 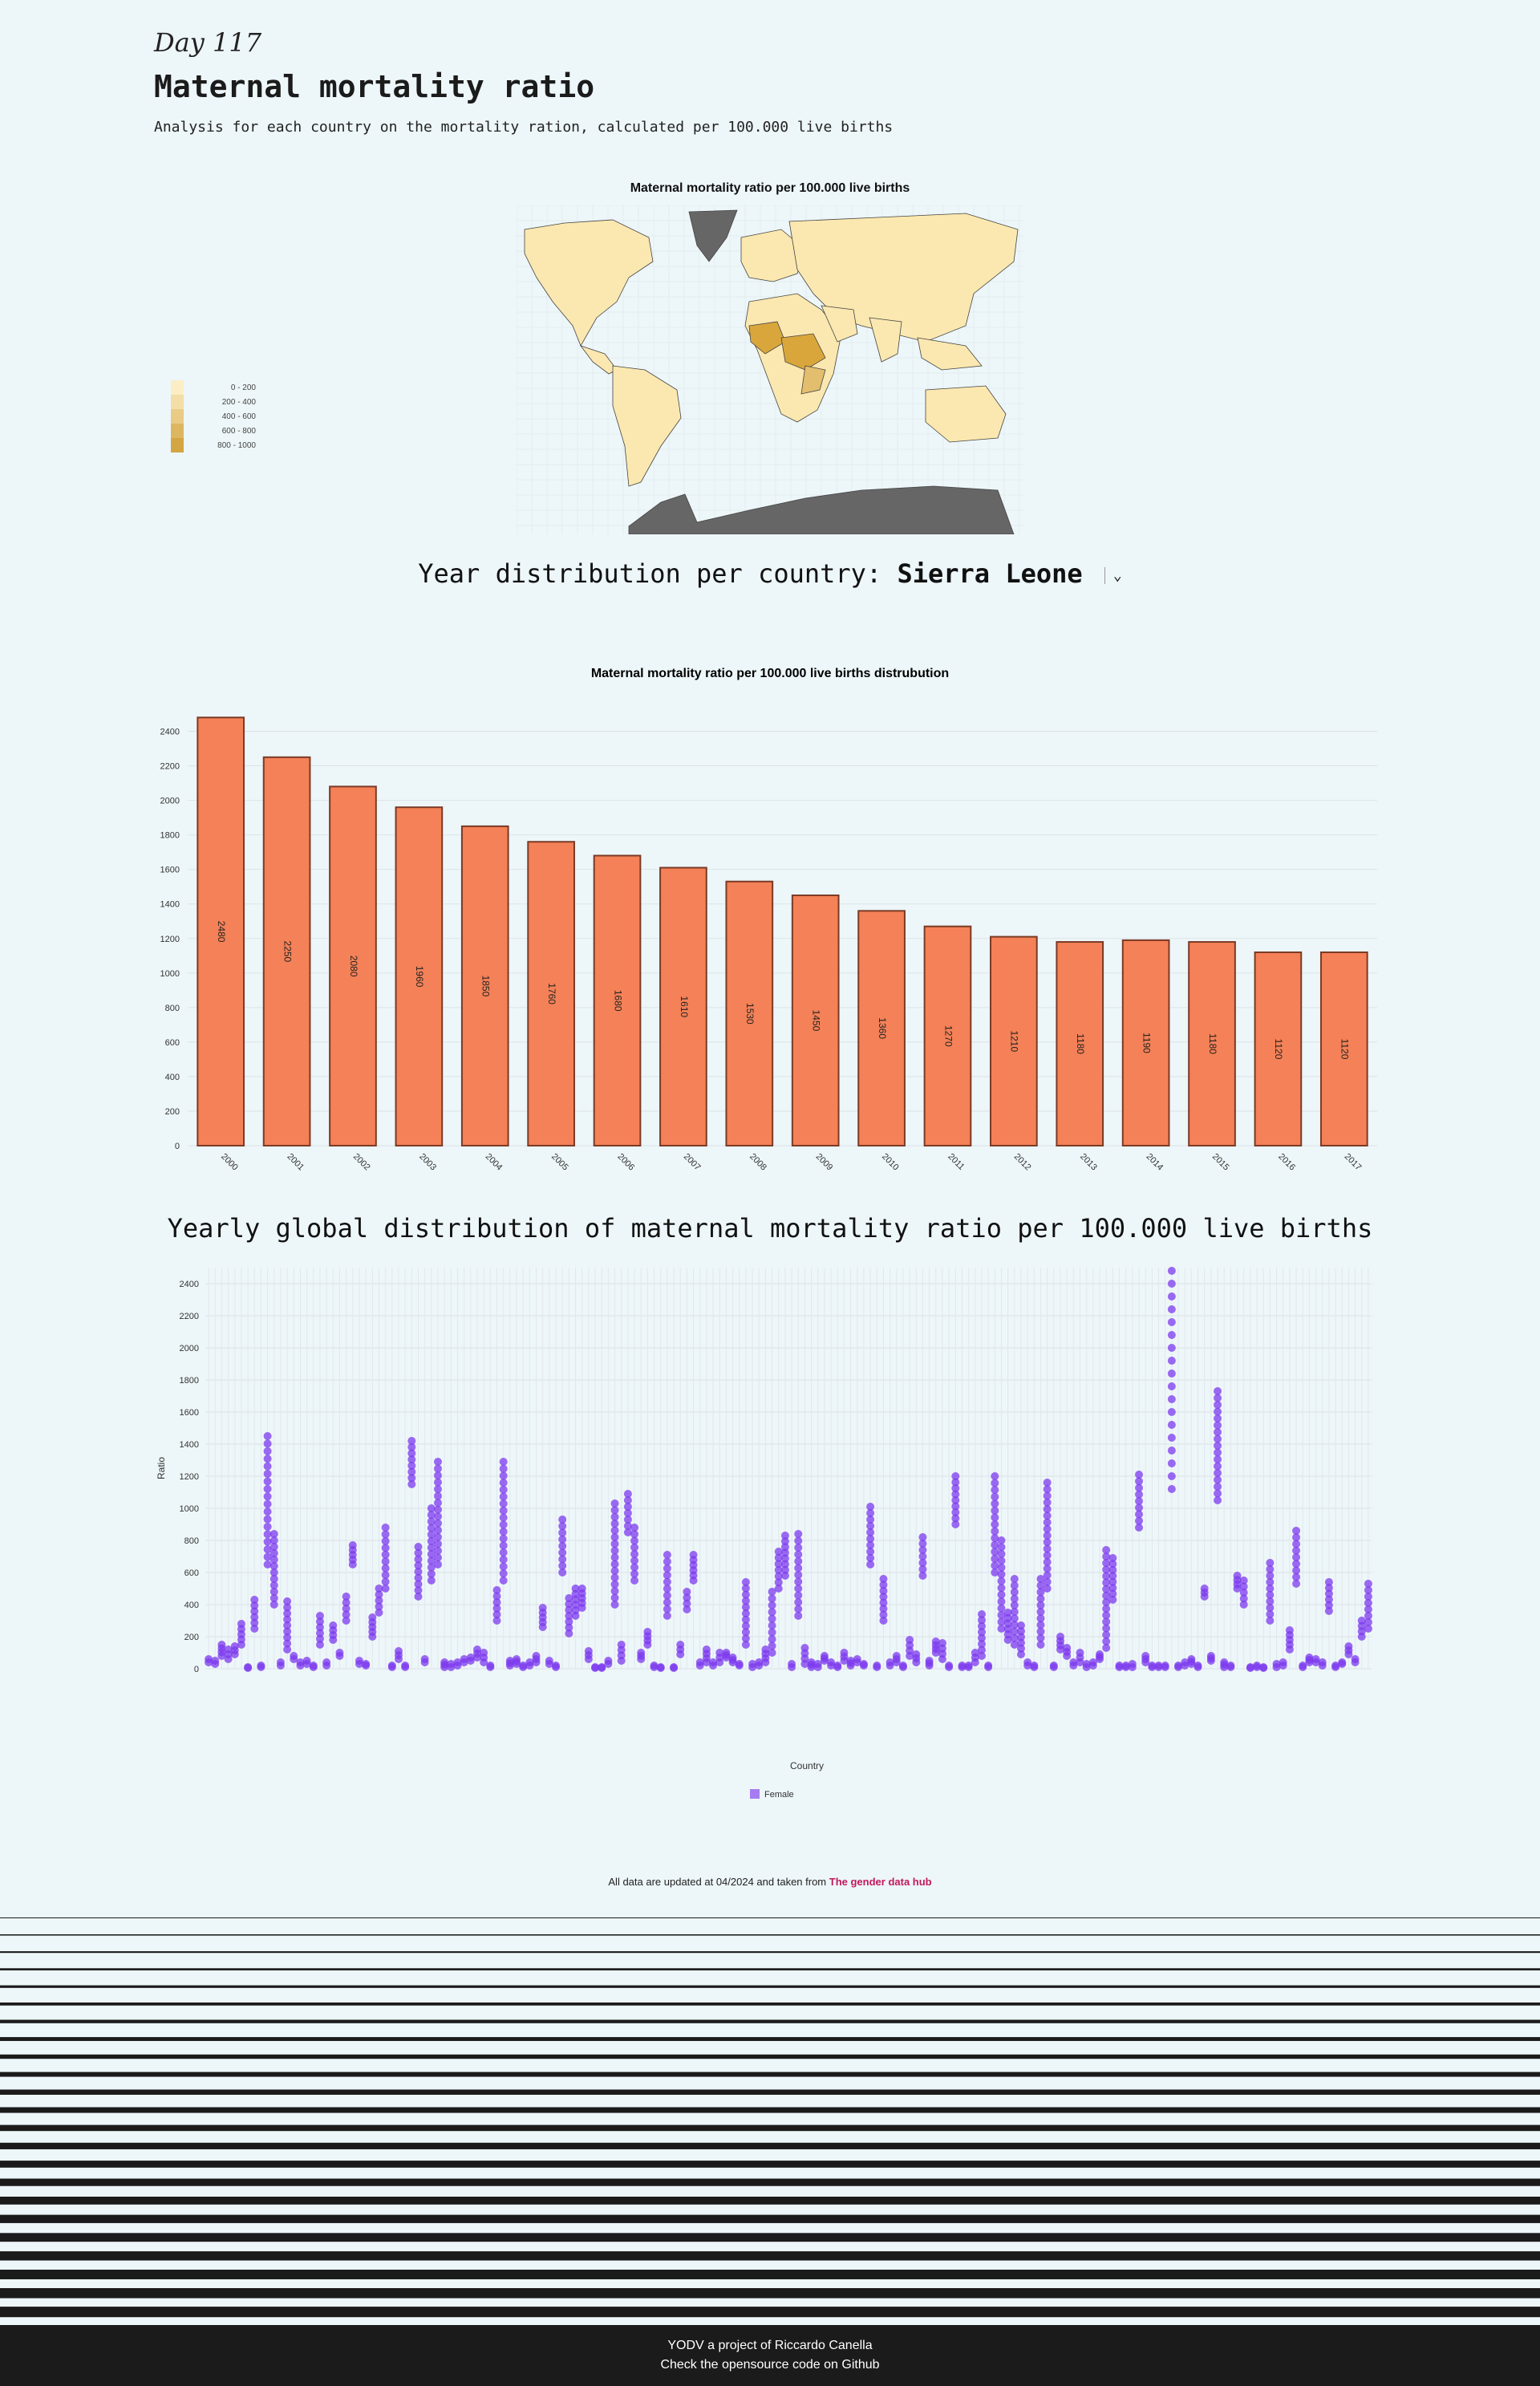 I want to click on footer-github-link: Check the opensource code on Github, so click(x=770, y=2365).